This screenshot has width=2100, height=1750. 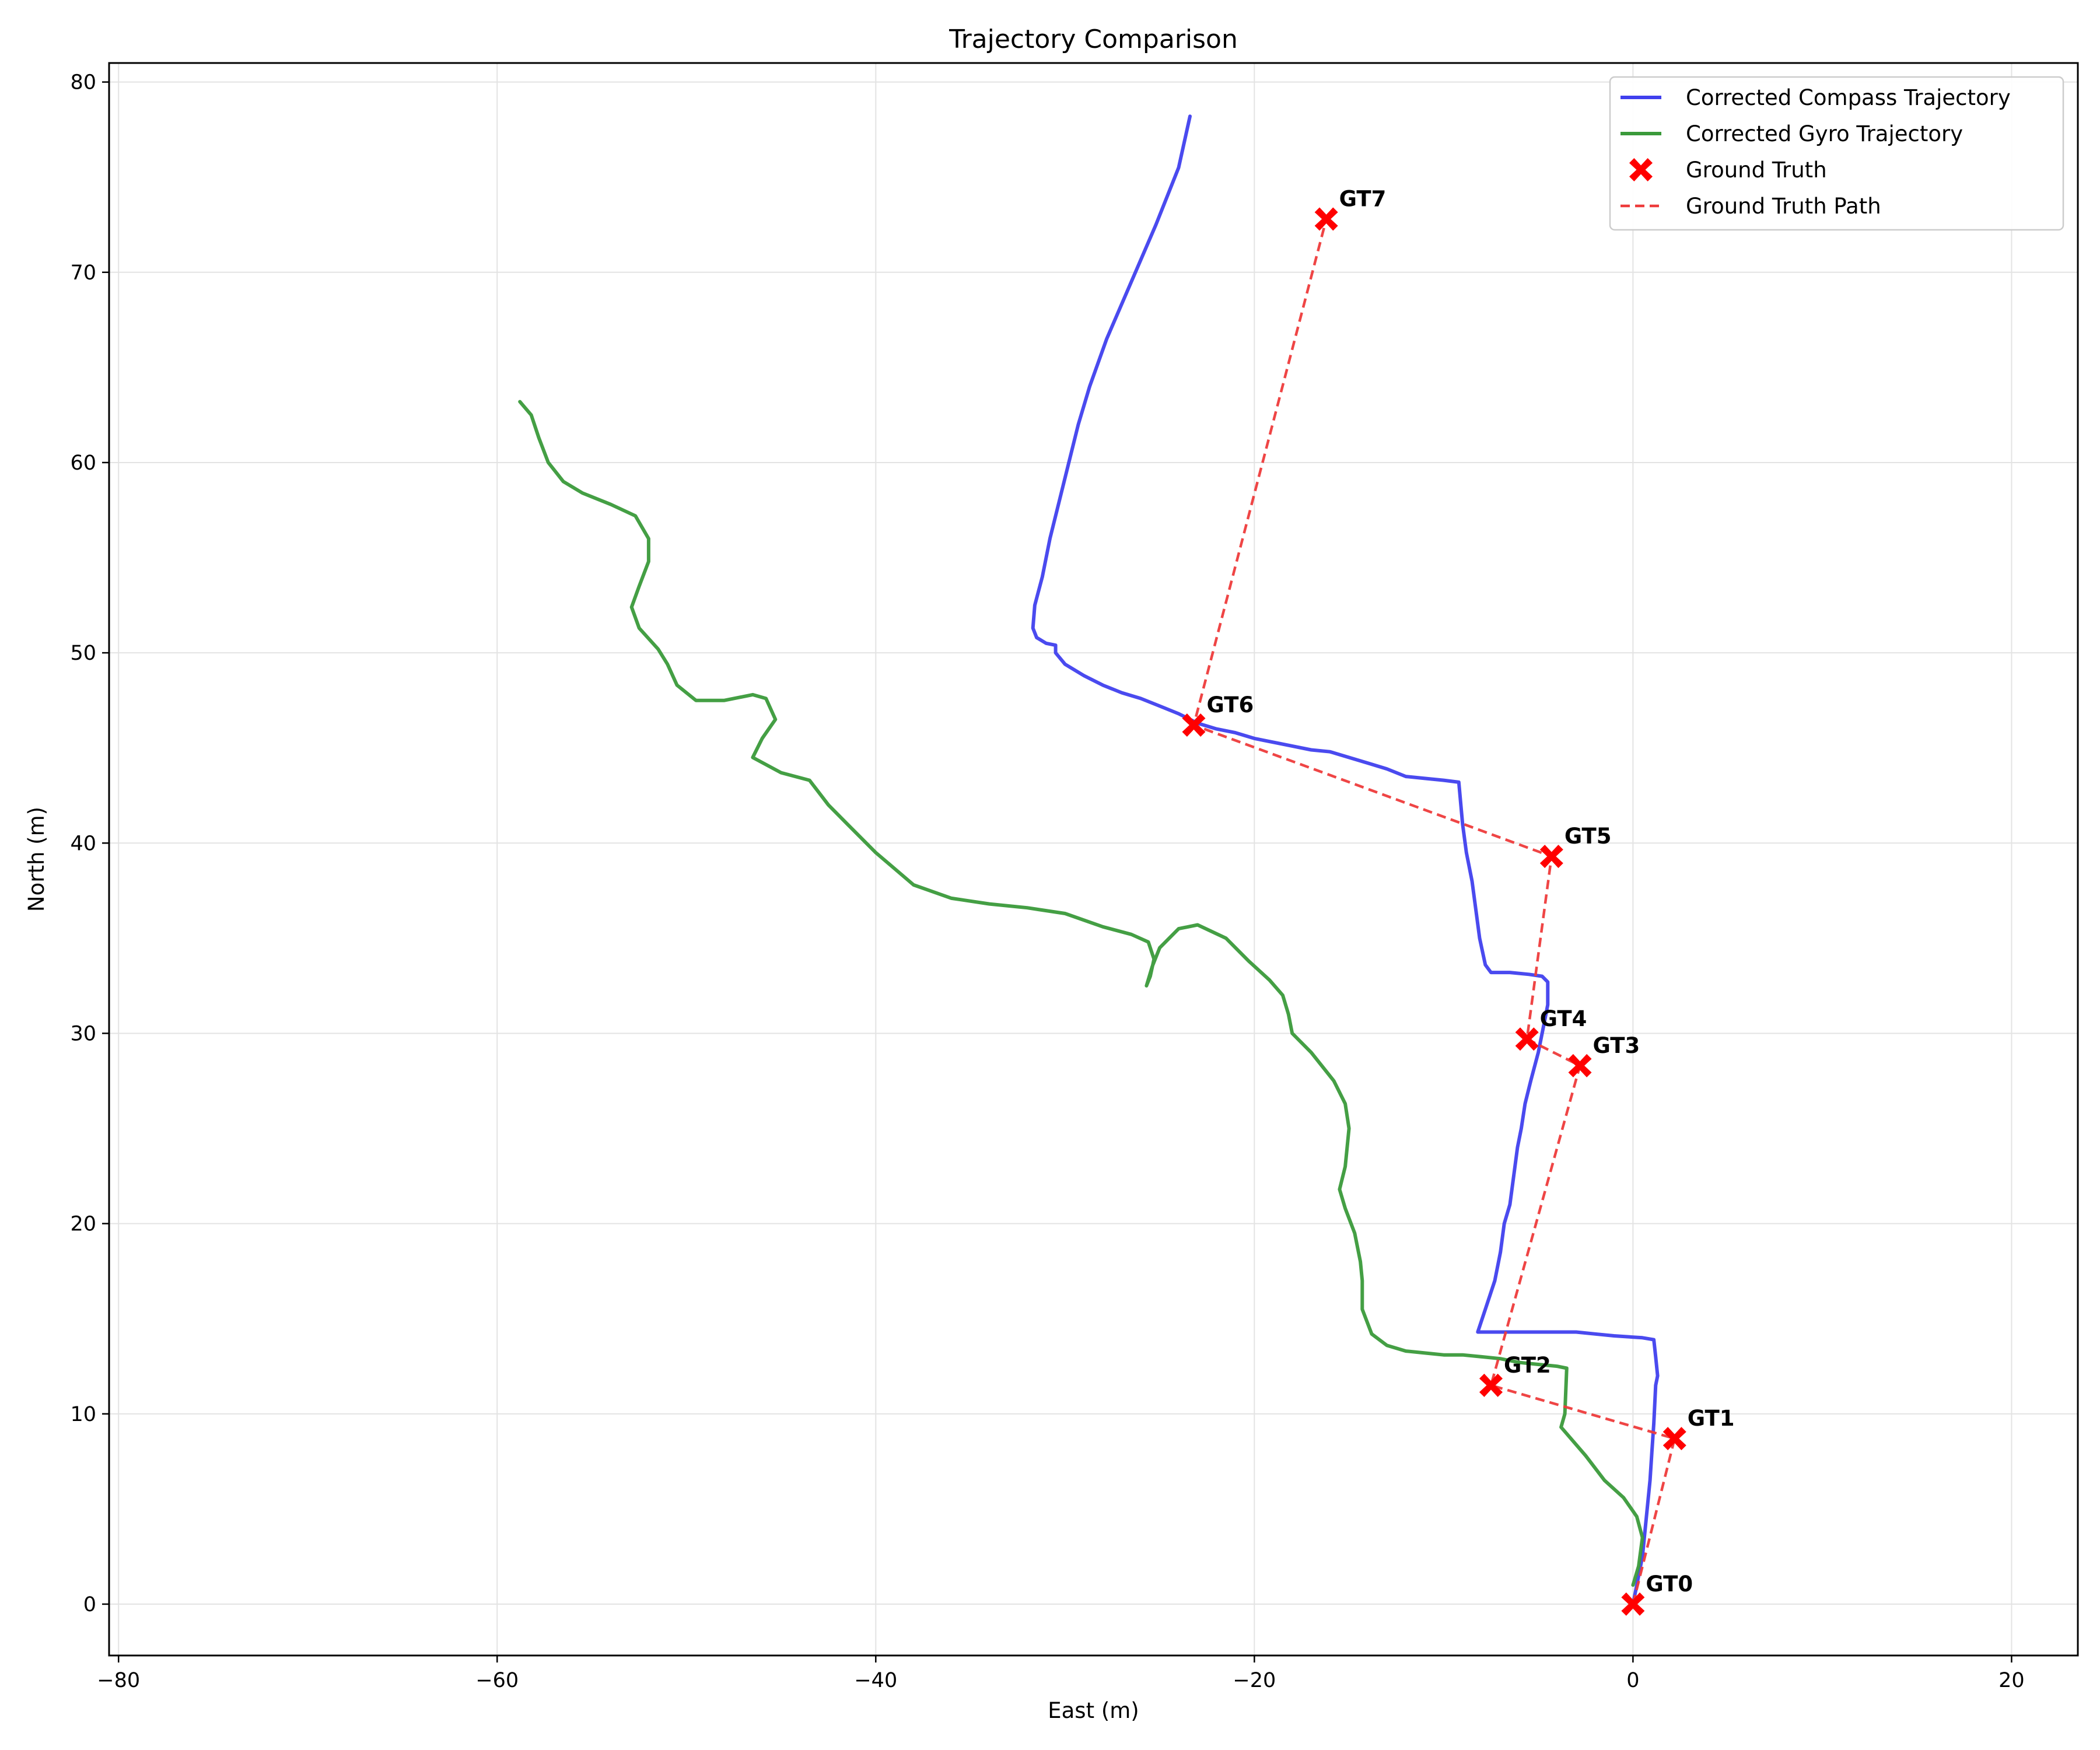 I want to click on legend-swatch, so click(x=1641, y=169).